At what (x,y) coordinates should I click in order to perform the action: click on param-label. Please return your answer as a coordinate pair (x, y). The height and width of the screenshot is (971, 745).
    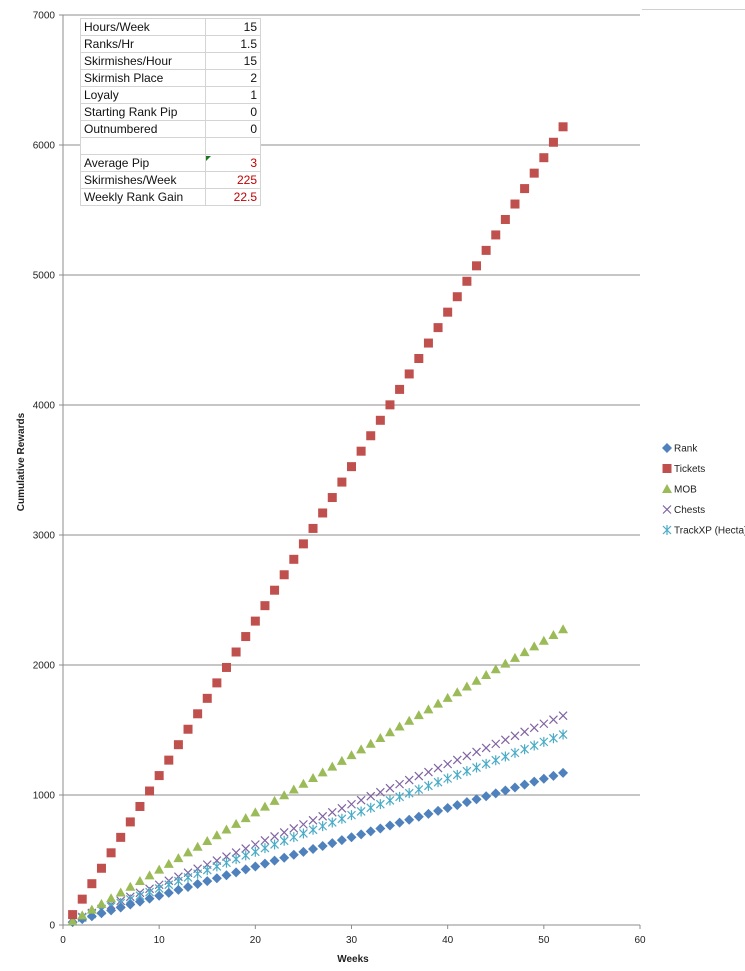
    Looking at the image, I should click on (143, 146).